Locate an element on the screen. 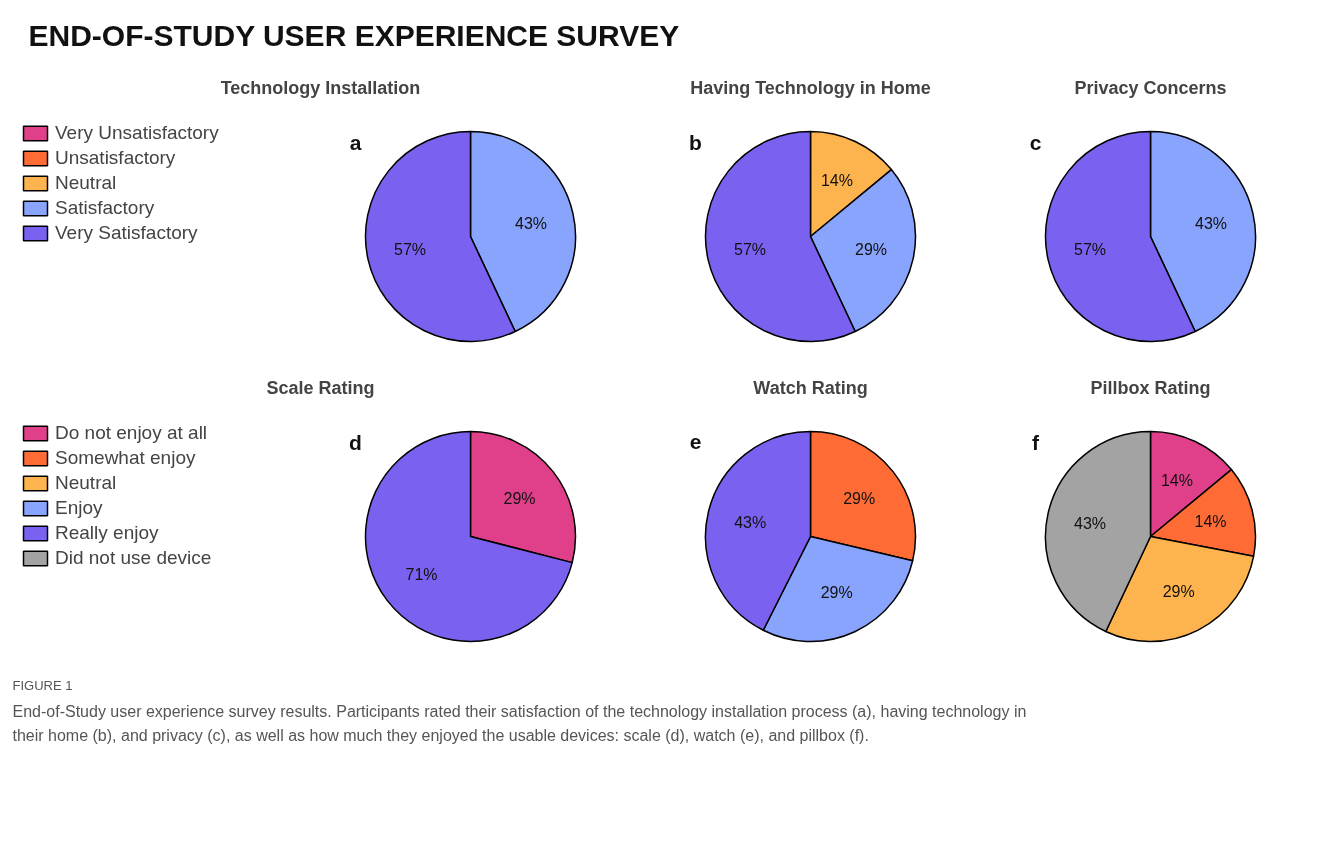  text: END-OF-STUDY USER EXPERIENCE SURVEY is located at coordinates (354, 35).